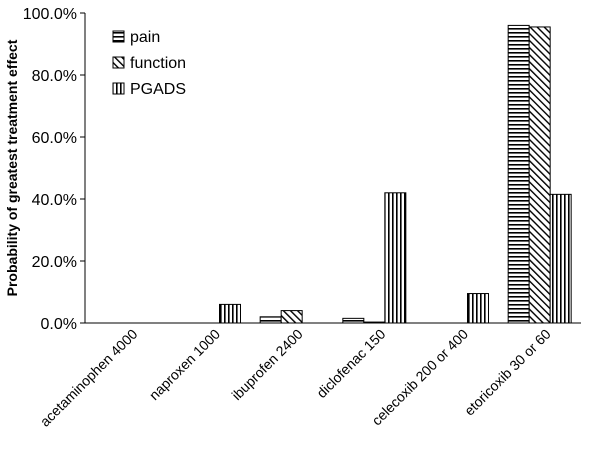  Describe the element at coordinates (507, 372) in the screenshot. I see `x-category-label: etoricoxib 30 or 60` at that location.